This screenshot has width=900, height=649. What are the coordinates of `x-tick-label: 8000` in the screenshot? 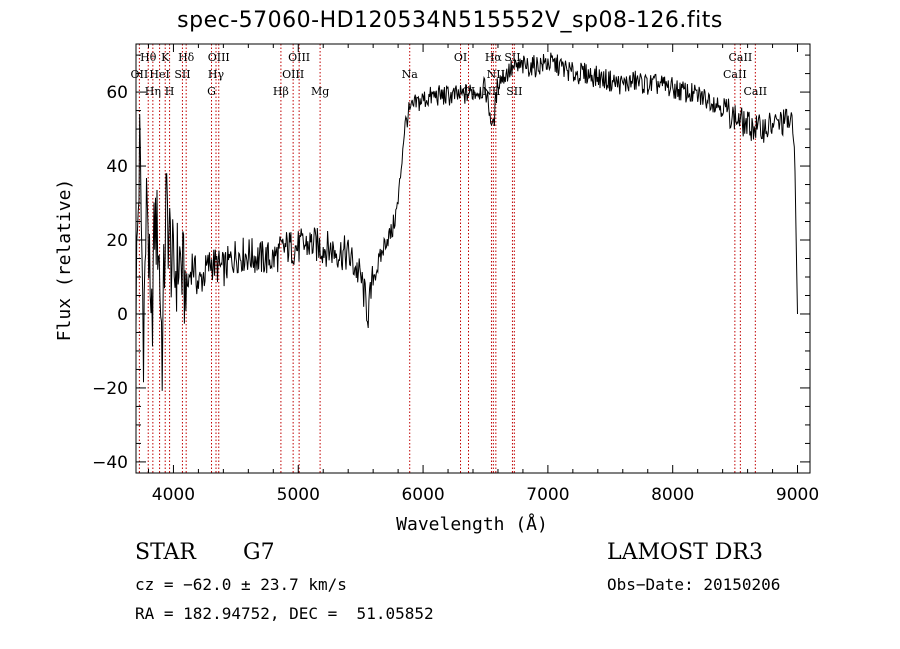 It's located at (672, 495).